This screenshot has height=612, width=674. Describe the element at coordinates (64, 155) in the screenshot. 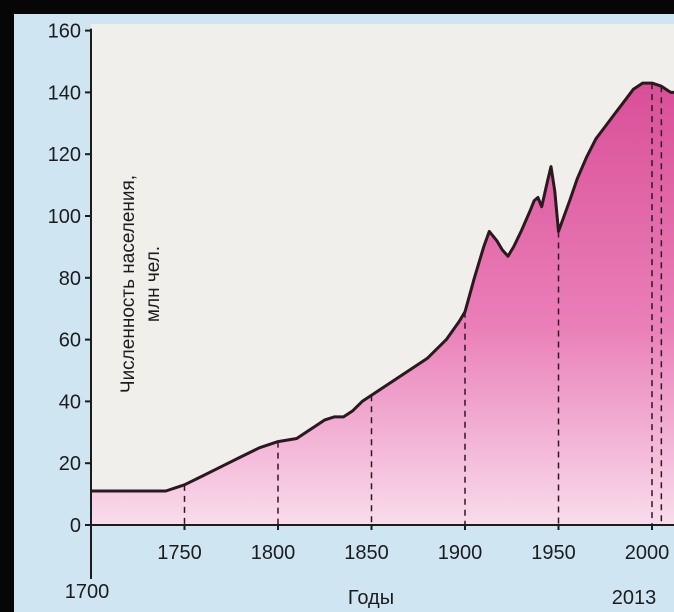

I see `y-tick-label-120: 120` at that location.